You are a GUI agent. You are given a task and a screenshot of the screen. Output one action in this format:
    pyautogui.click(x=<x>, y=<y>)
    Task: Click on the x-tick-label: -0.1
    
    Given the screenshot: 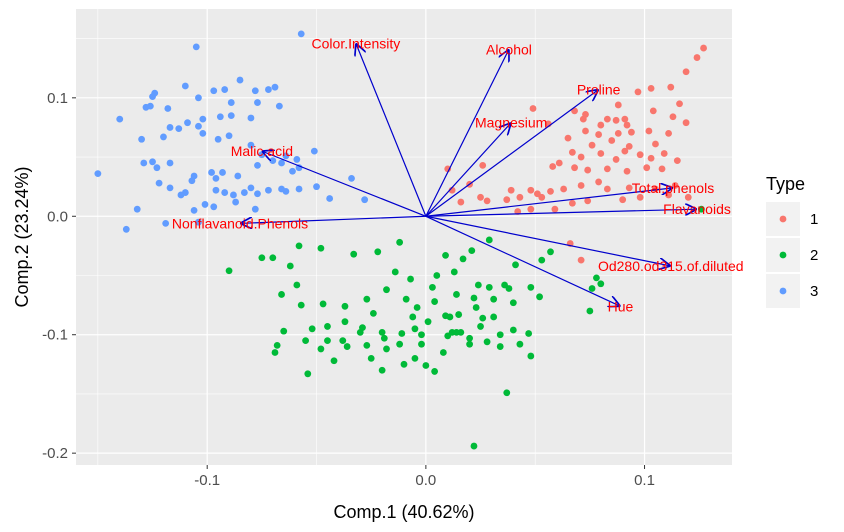 What is the action you would take?
    pyautogui.click(x=207, y=480)
    